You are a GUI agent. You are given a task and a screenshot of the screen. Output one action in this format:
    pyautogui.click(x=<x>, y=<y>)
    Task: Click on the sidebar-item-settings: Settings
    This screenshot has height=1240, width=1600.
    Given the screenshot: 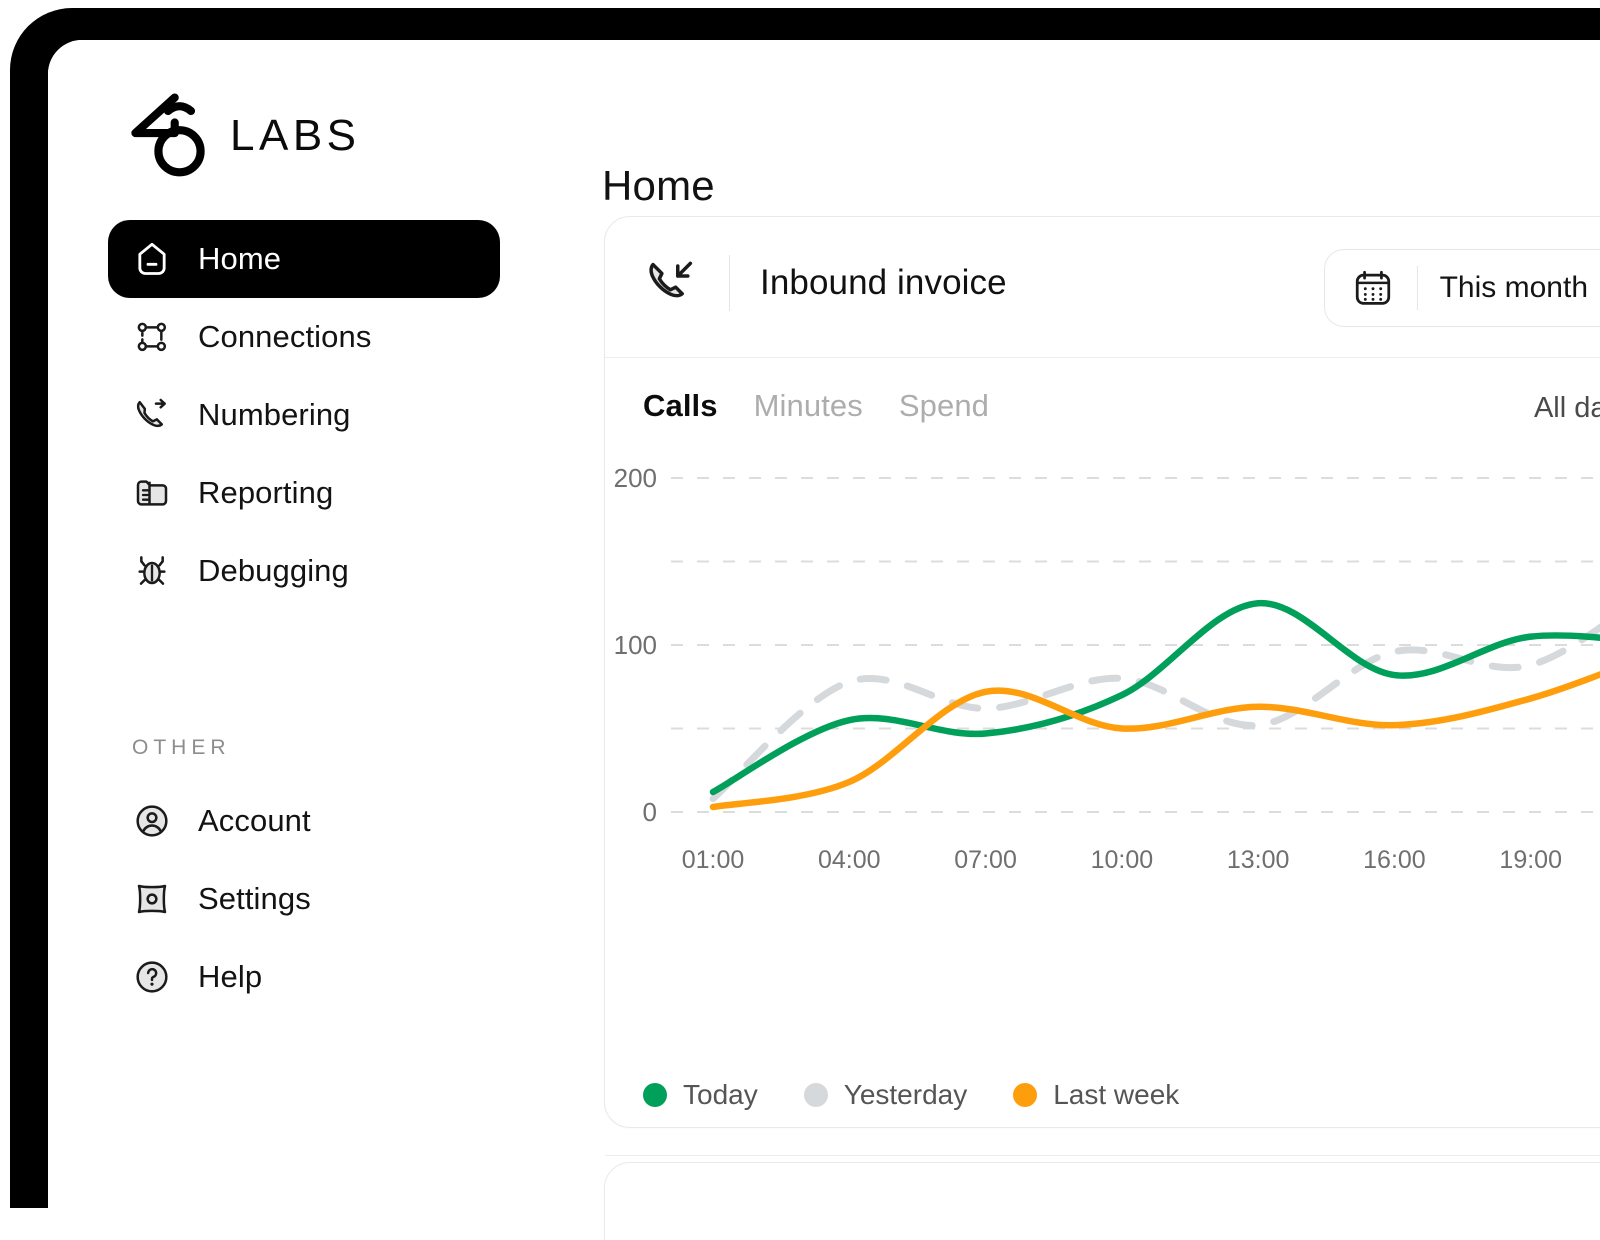 What is the action you would take?
    pyautogui.click(x=304, y=899)
    